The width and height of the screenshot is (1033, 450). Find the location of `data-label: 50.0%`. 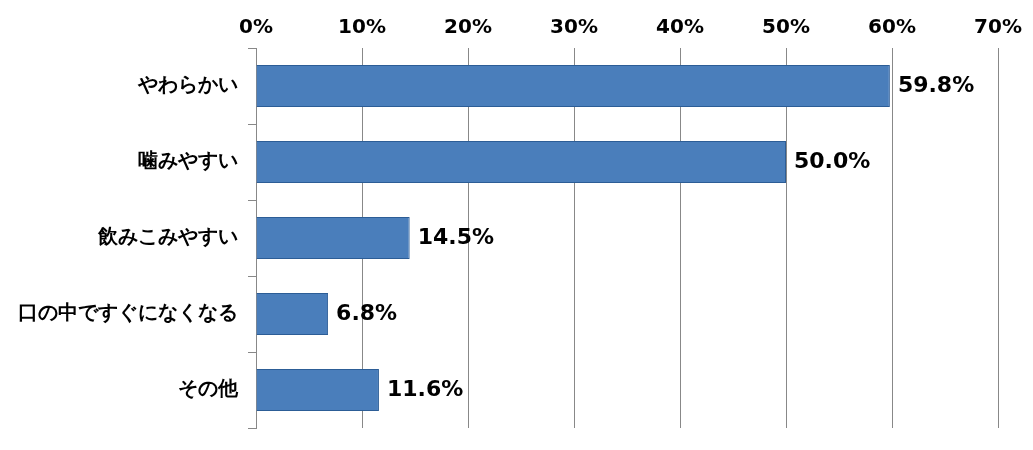

data-label: 50.0% is located at coordinates (832, 160).